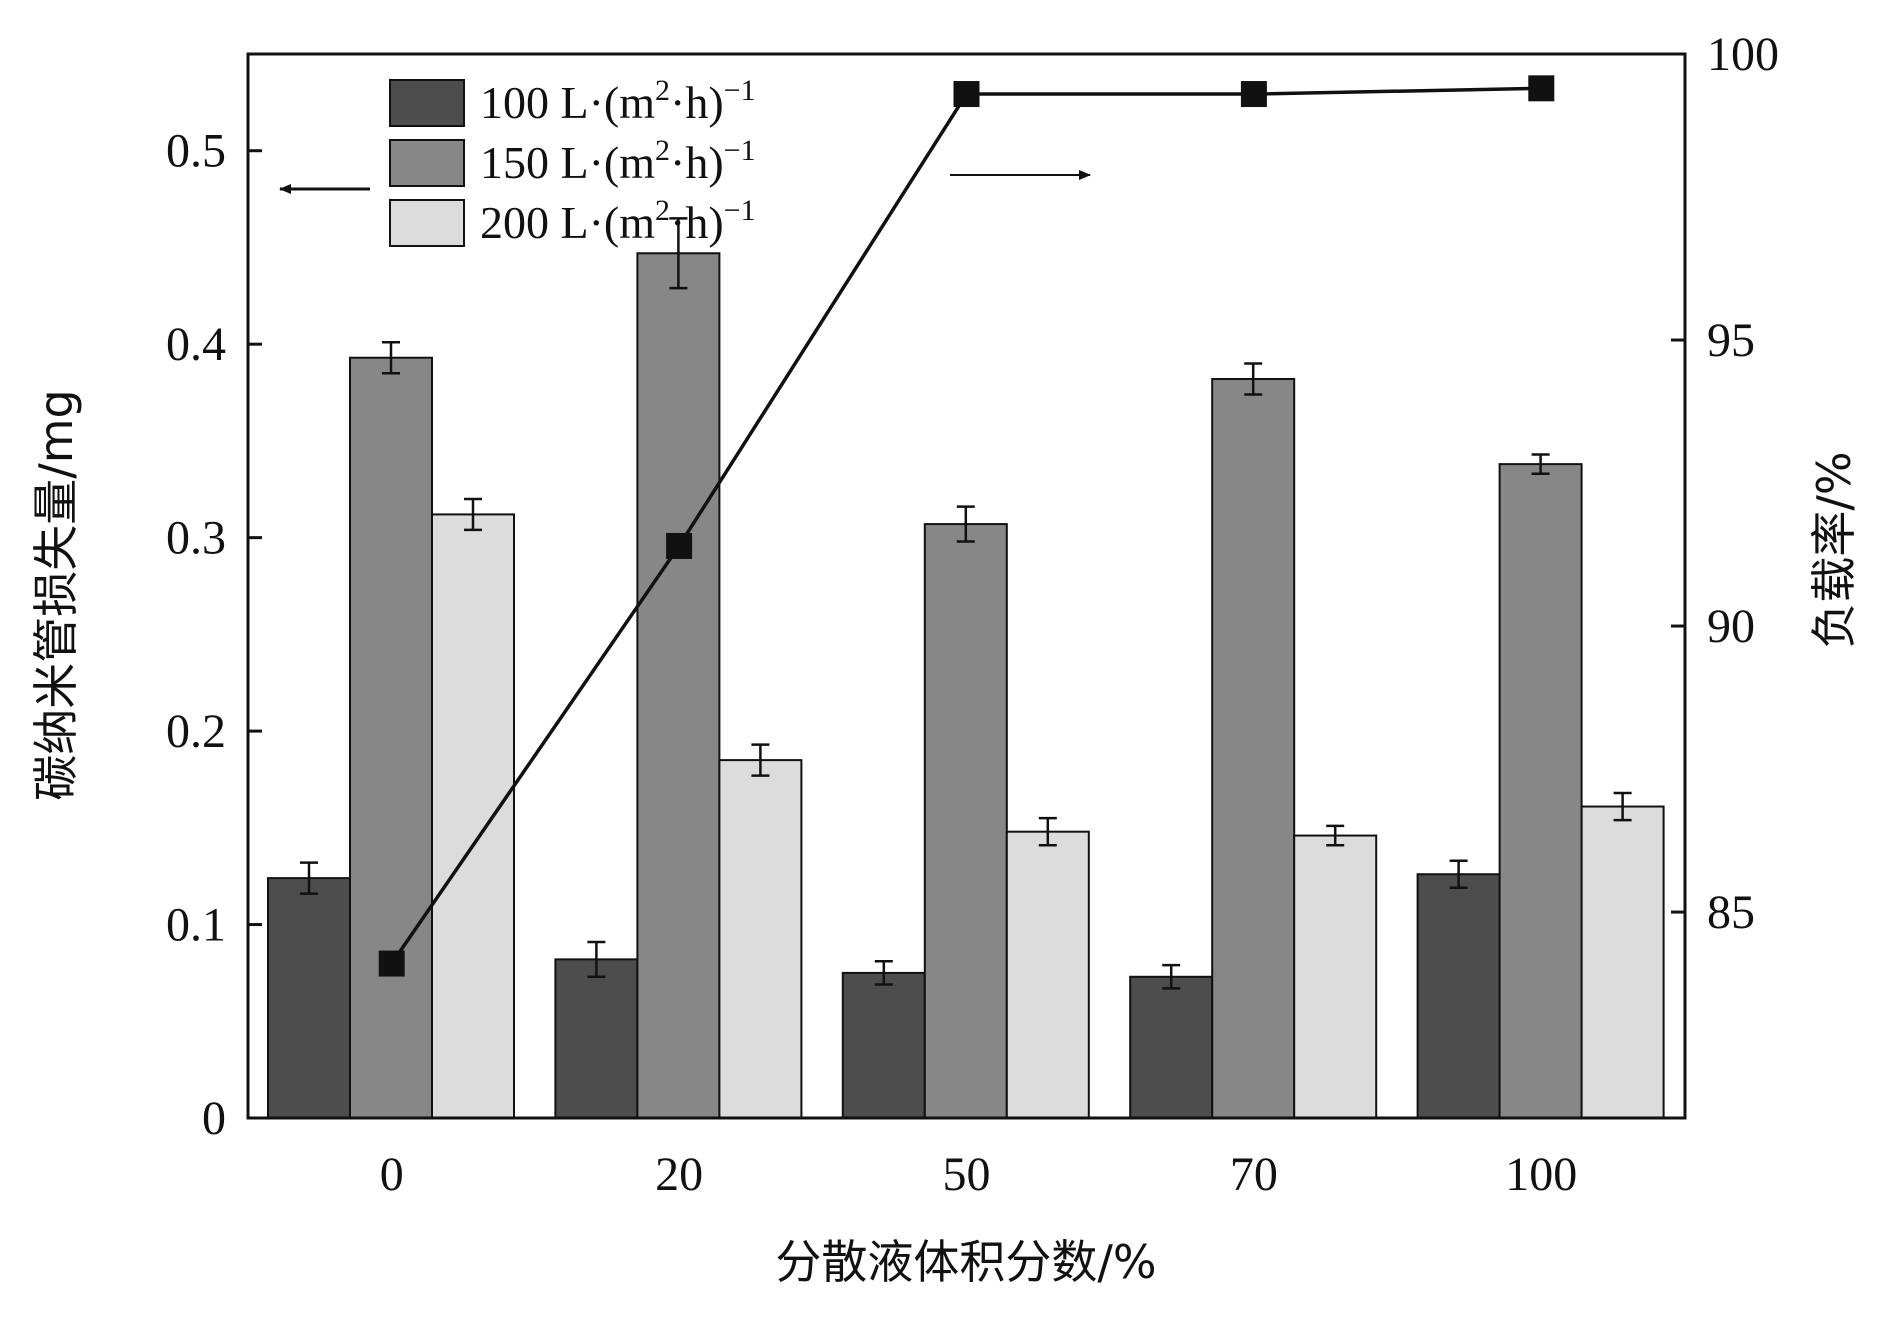  What do you see at coordinates (196, 344) in the screenshot?
I see `left-tick-label: 0.4` at bounding box center [196, 344].